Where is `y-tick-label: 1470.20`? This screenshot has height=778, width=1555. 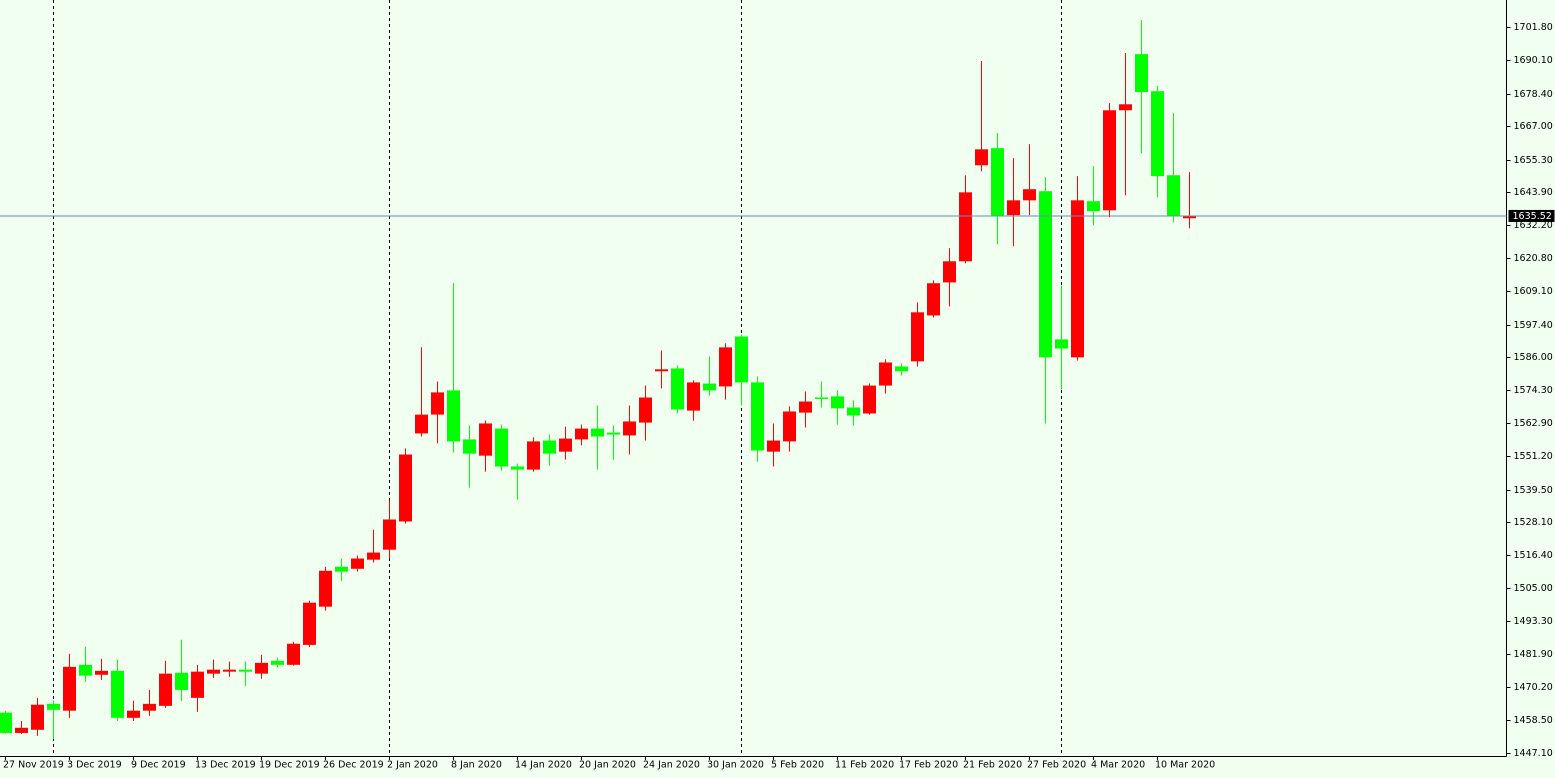 y-tick-label: 1470.20 is located at coordinates (1533, 687).